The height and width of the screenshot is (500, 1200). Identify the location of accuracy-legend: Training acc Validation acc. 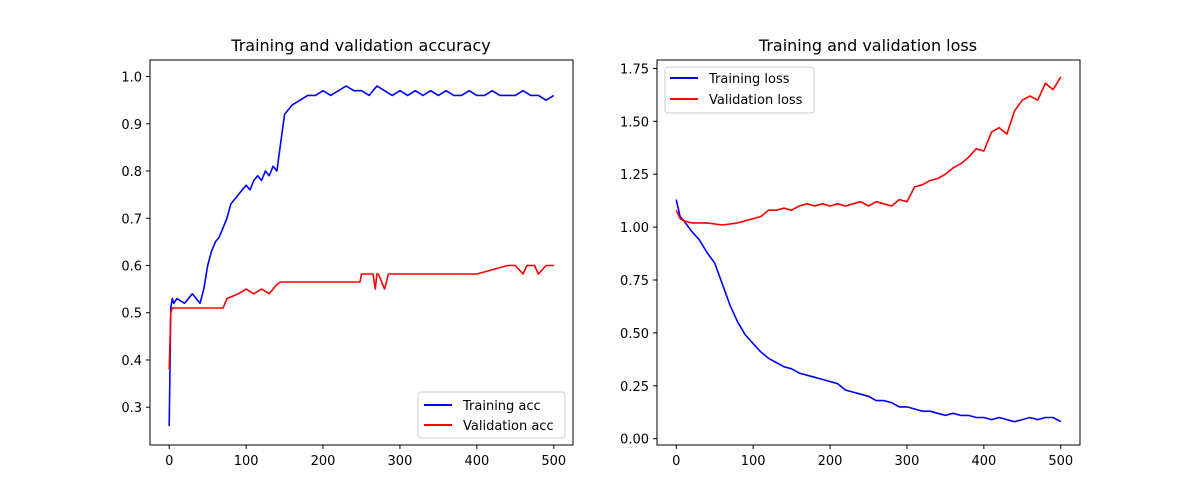
(491, 415).